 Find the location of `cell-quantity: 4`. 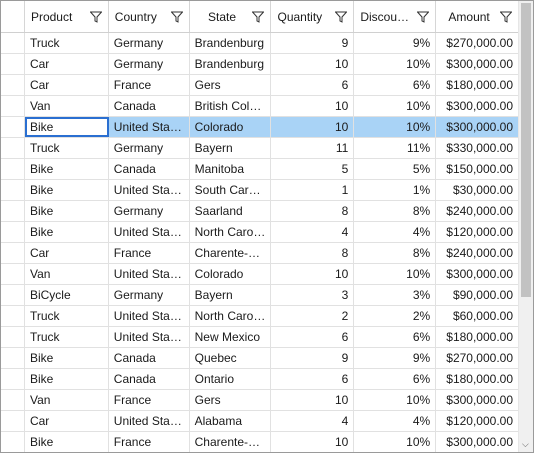

cell-quantity: 4 is located at coordinates (313, 232).